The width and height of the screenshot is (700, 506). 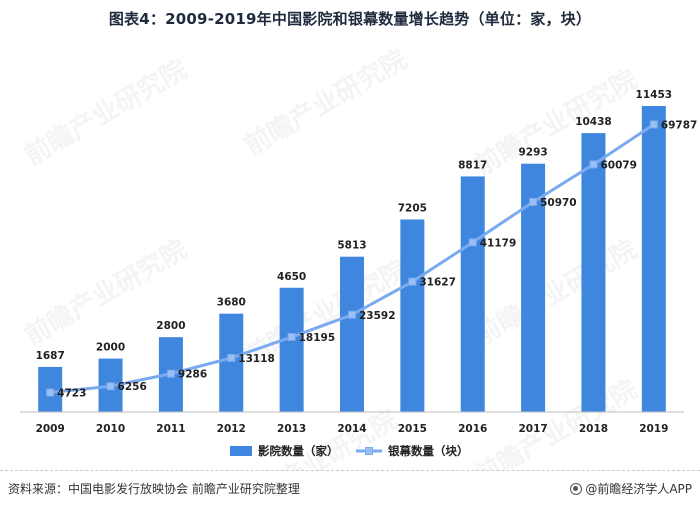 What do you see at coordinates (377, 316) in the screenshot?
I see `line-value-label: 23592` at bounding box center [377, 316].